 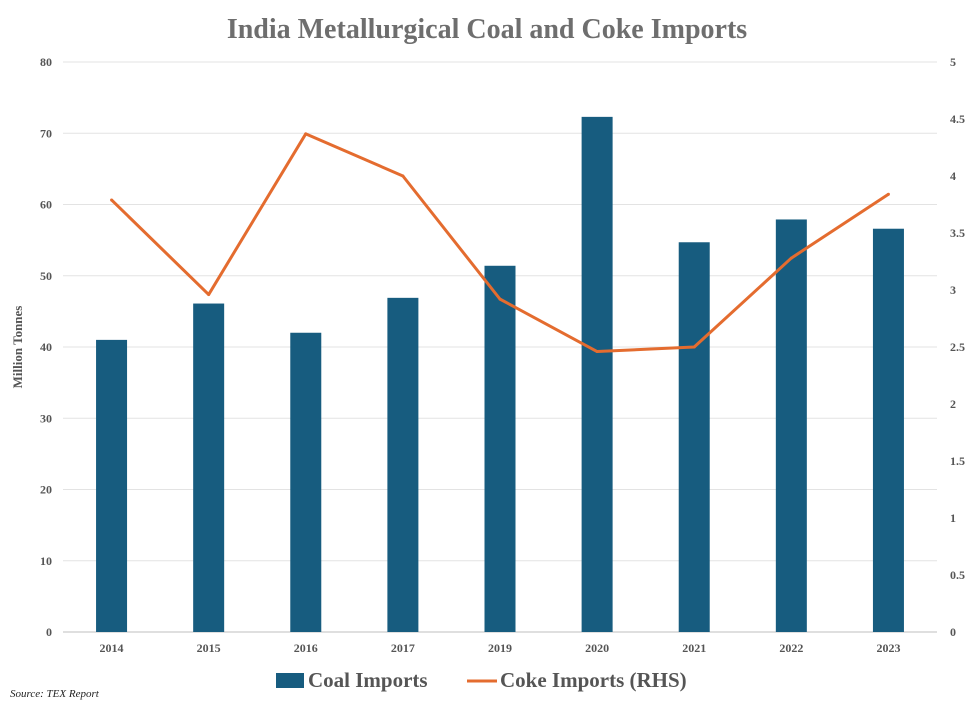 What do you see at coordinates (46, 133) in the screenshot?
I see `left-y-tick-label: 70` at bounding box center [46, 133].